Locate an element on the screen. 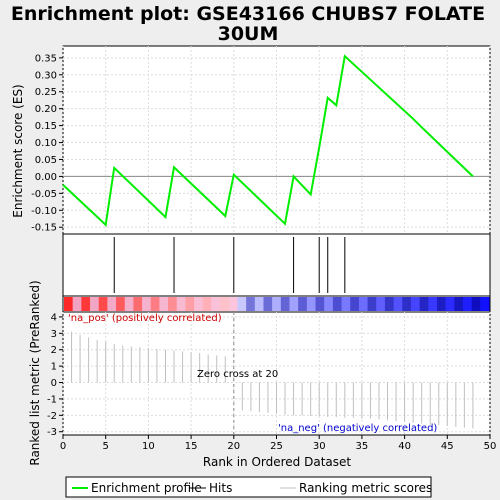  es-y-tick-label: 0.20 is located at coordinates (46, 109).